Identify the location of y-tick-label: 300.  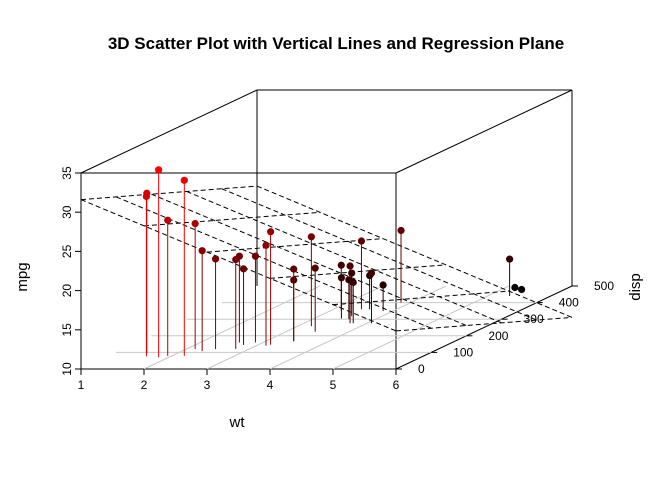
(534, 319).